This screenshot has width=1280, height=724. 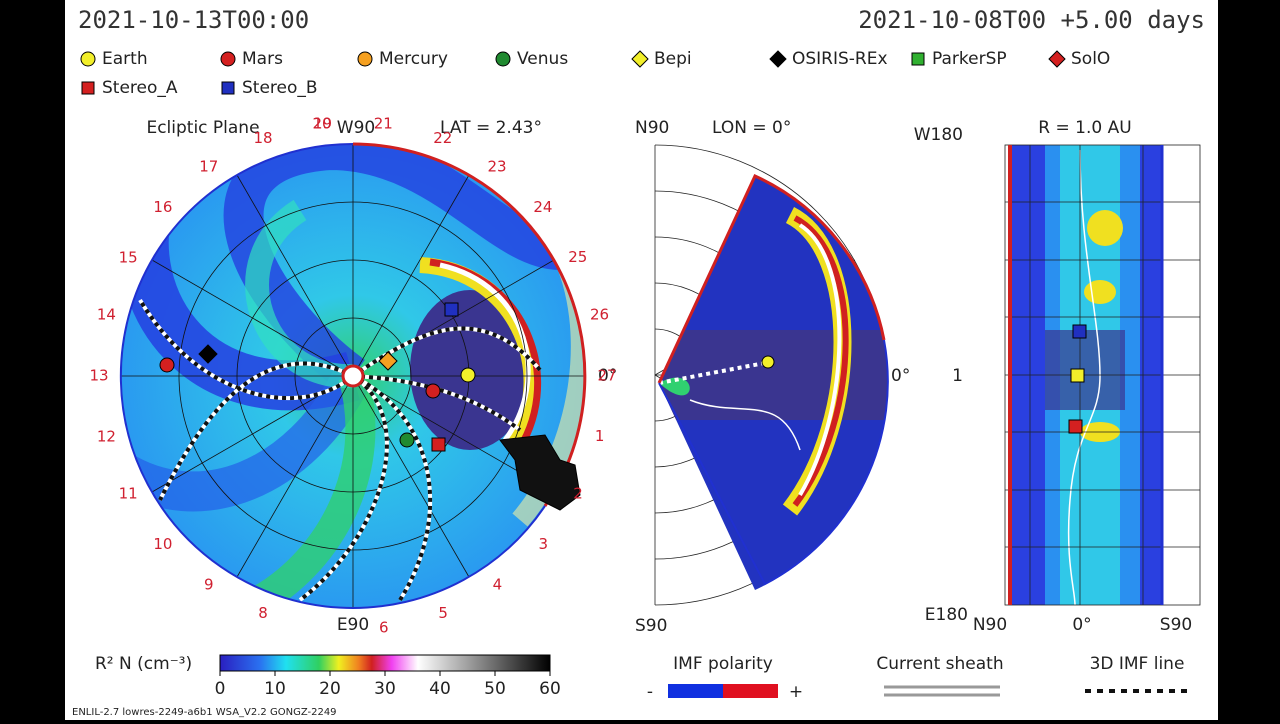 I want to click on legend-label: Bepi, so click(x=673, y=59).